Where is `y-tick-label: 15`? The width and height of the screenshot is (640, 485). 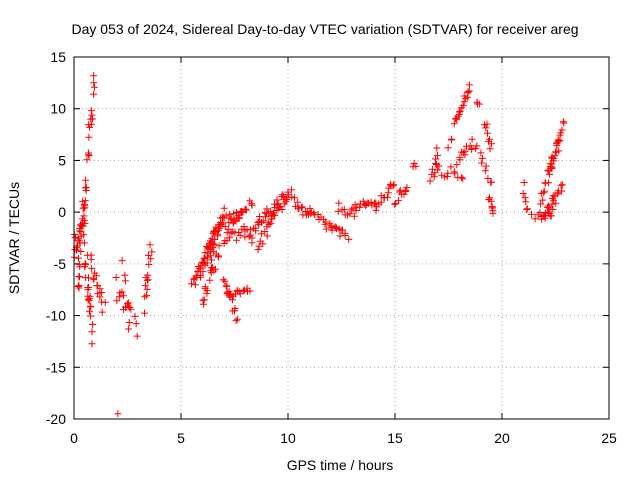
y-tick-label: 15 is located at coordinates (58, 57).